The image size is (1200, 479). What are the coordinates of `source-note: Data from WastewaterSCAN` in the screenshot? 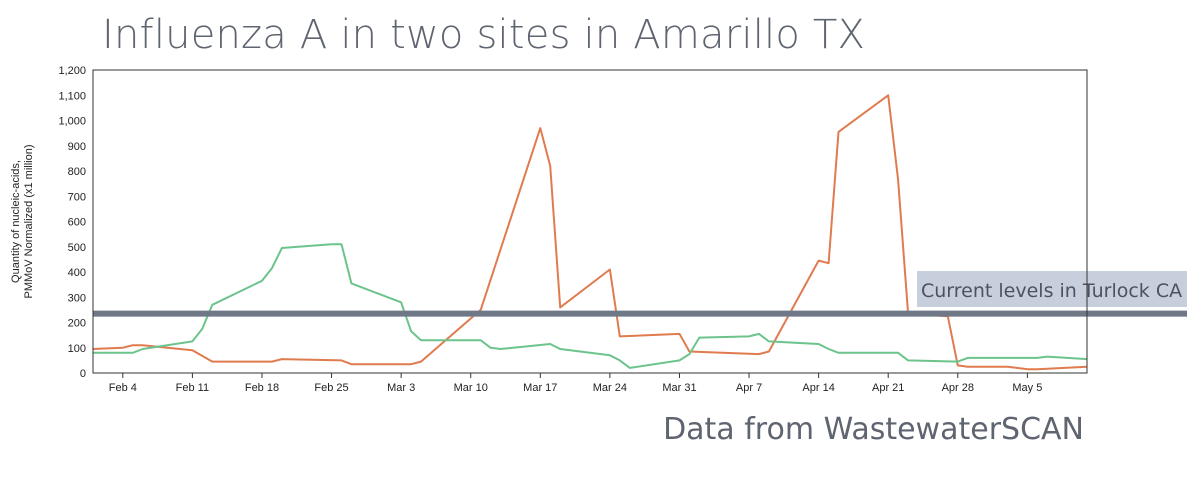 It's located at (873, 429).